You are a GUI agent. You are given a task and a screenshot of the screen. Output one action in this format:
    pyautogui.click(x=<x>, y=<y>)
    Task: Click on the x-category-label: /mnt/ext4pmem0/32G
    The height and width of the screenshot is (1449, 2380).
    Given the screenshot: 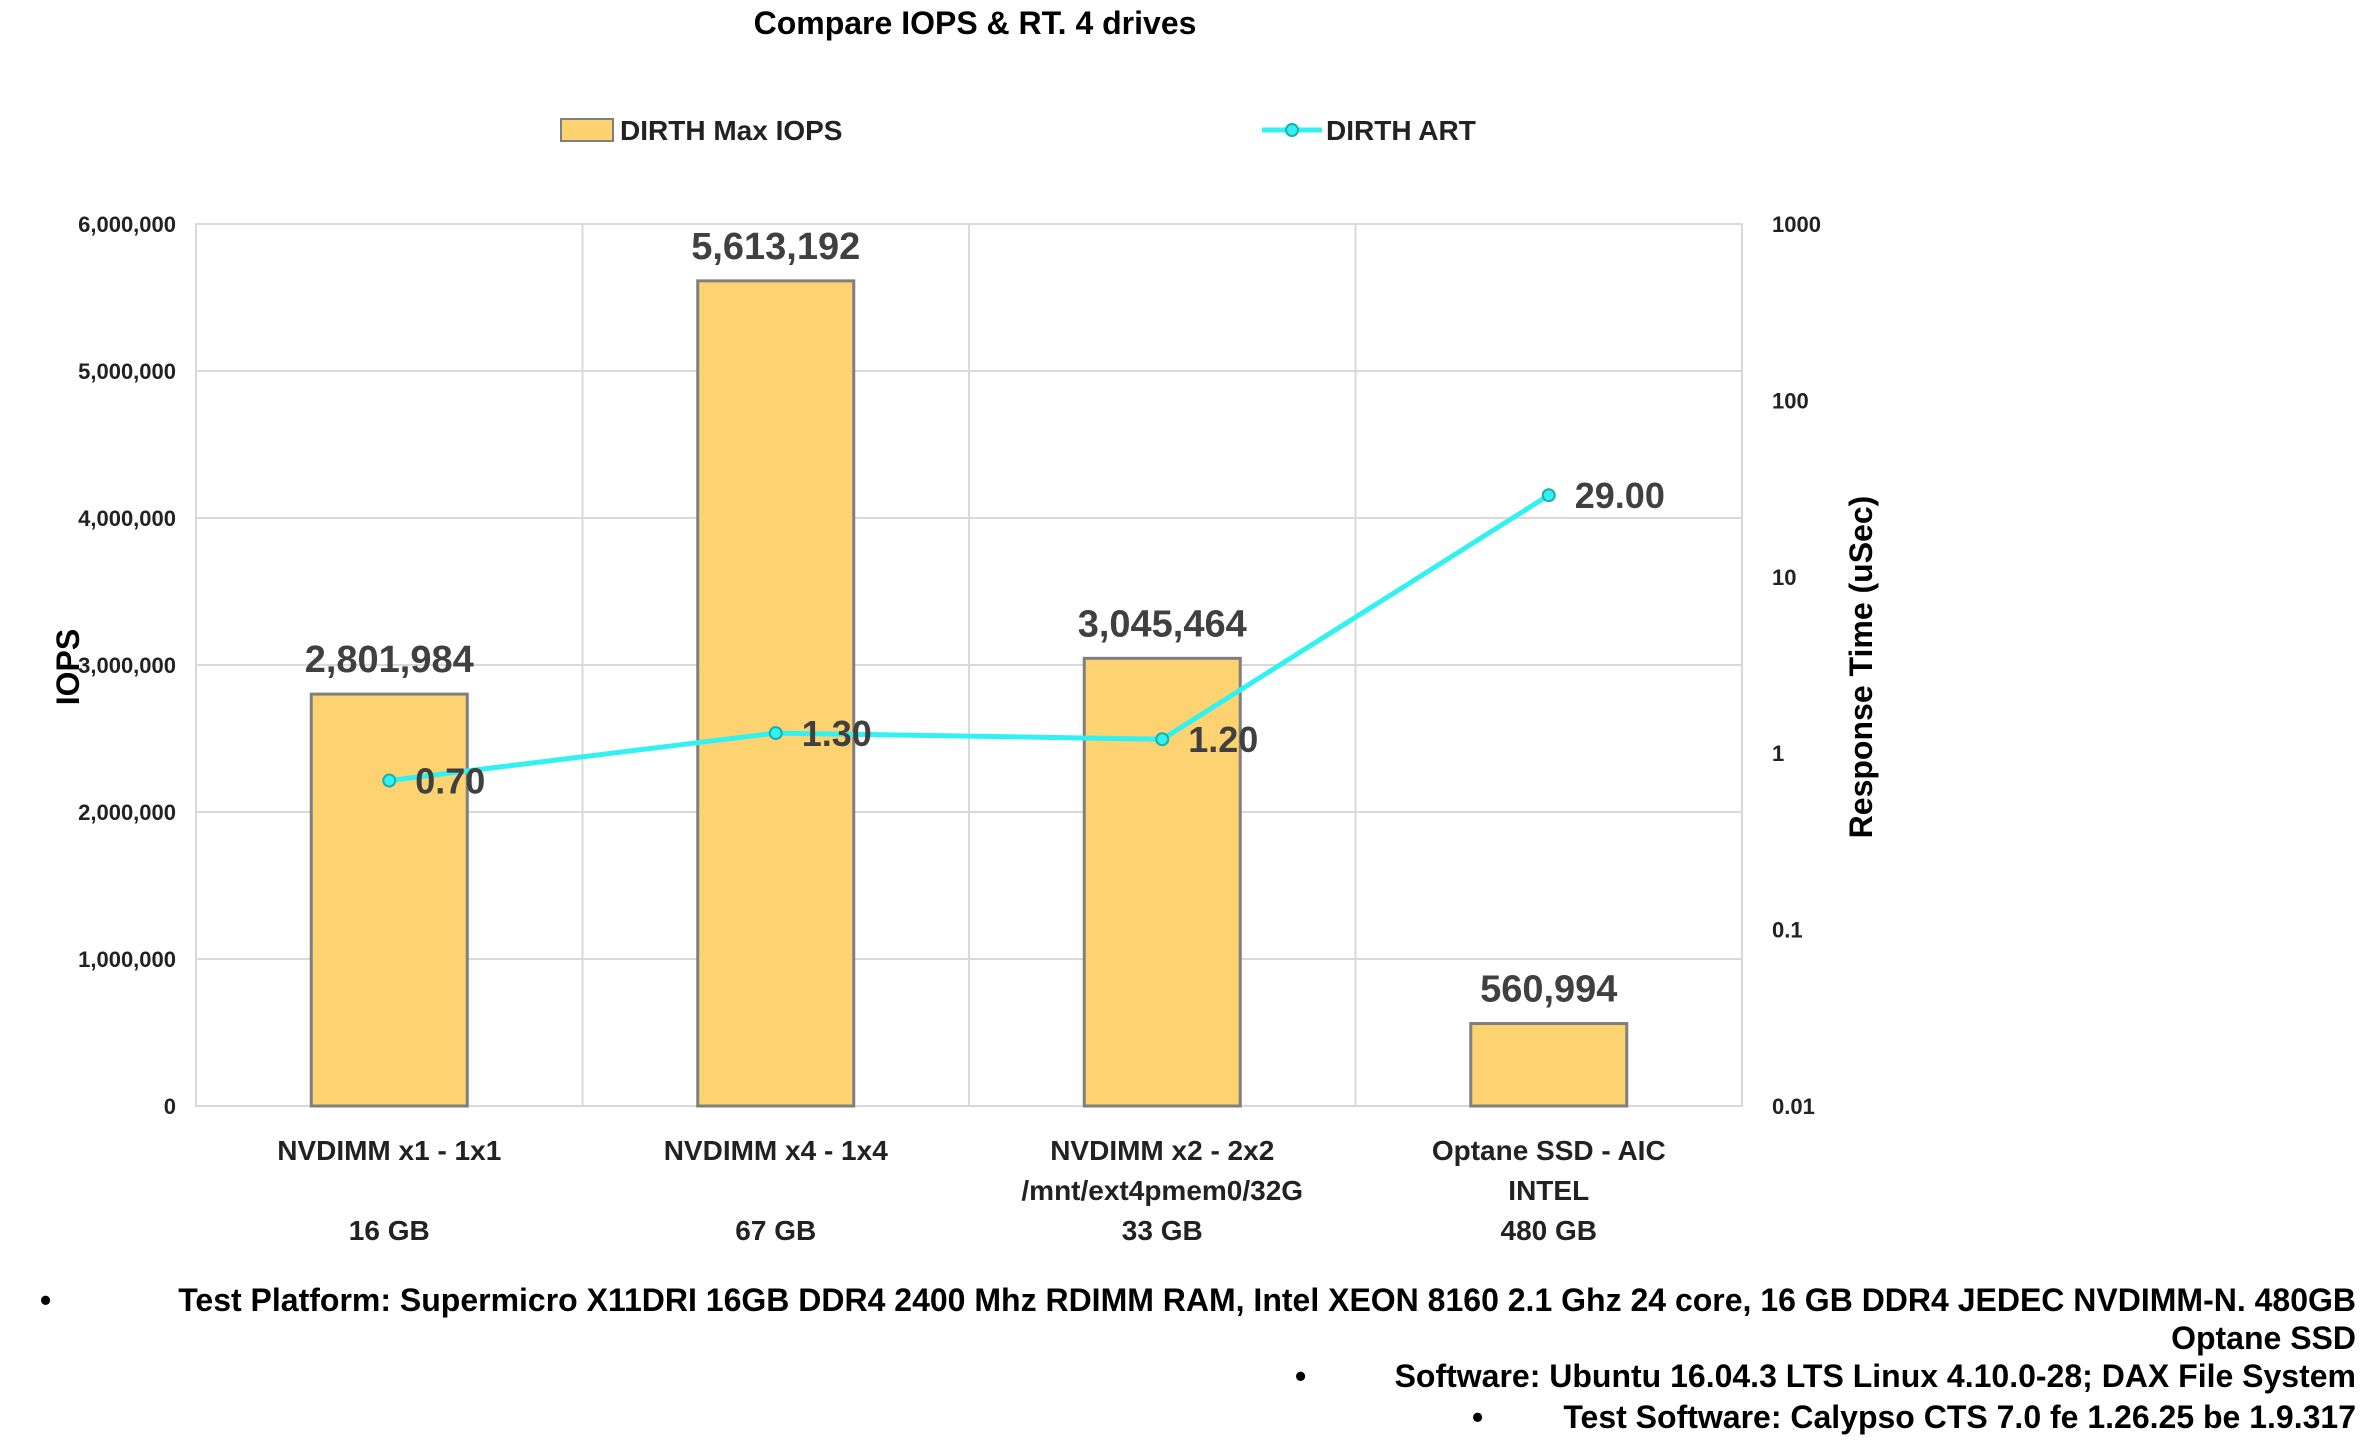 What is the action you would take?
    pyautogui.click(x=1162, y=1190)
    